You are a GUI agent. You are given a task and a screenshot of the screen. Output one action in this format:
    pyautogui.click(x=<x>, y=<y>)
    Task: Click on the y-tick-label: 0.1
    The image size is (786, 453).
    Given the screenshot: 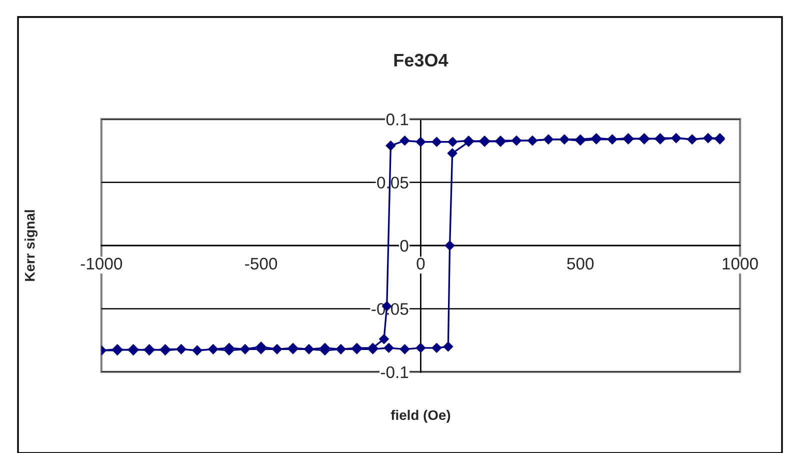 What is the action you would take?
    pyautogui.click(x=397, y=120)
    